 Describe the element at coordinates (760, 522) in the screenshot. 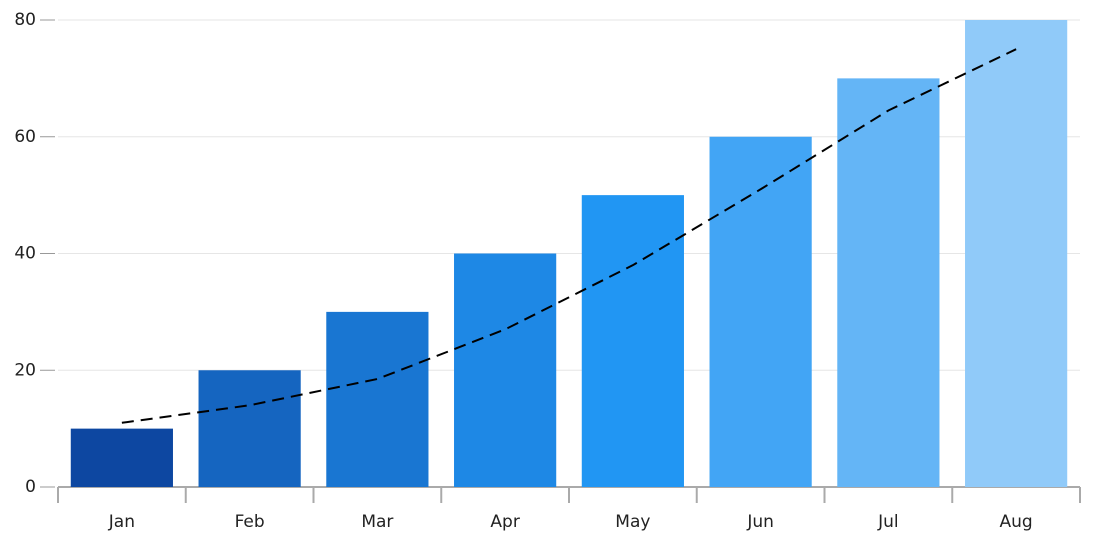

I see `x-tick-label: Jun` at that location.